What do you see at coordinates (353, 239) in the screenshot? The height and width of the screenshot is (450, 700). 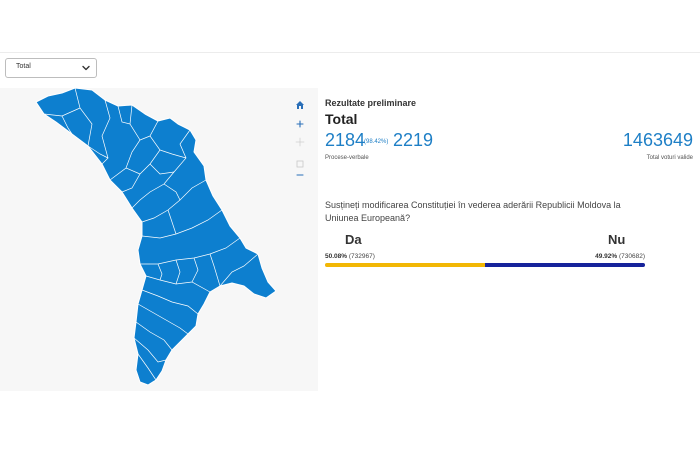 I see `option-da-label: Da` at bounding box center [353, 239].